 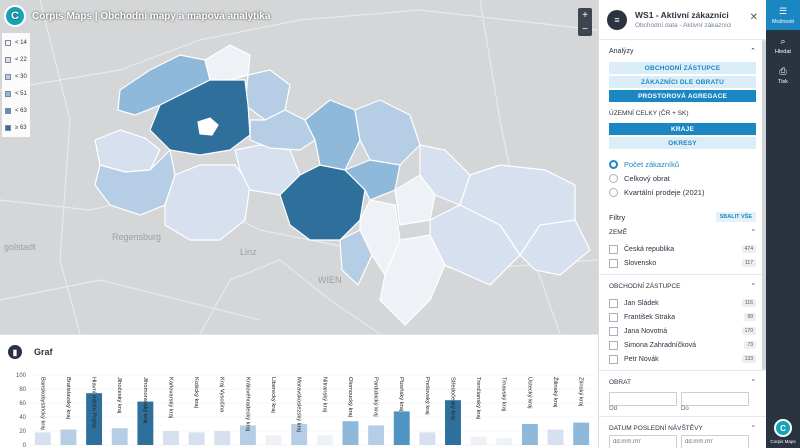 I want to click on bar-chart-icon: ▮, so click(x=15, y=352).